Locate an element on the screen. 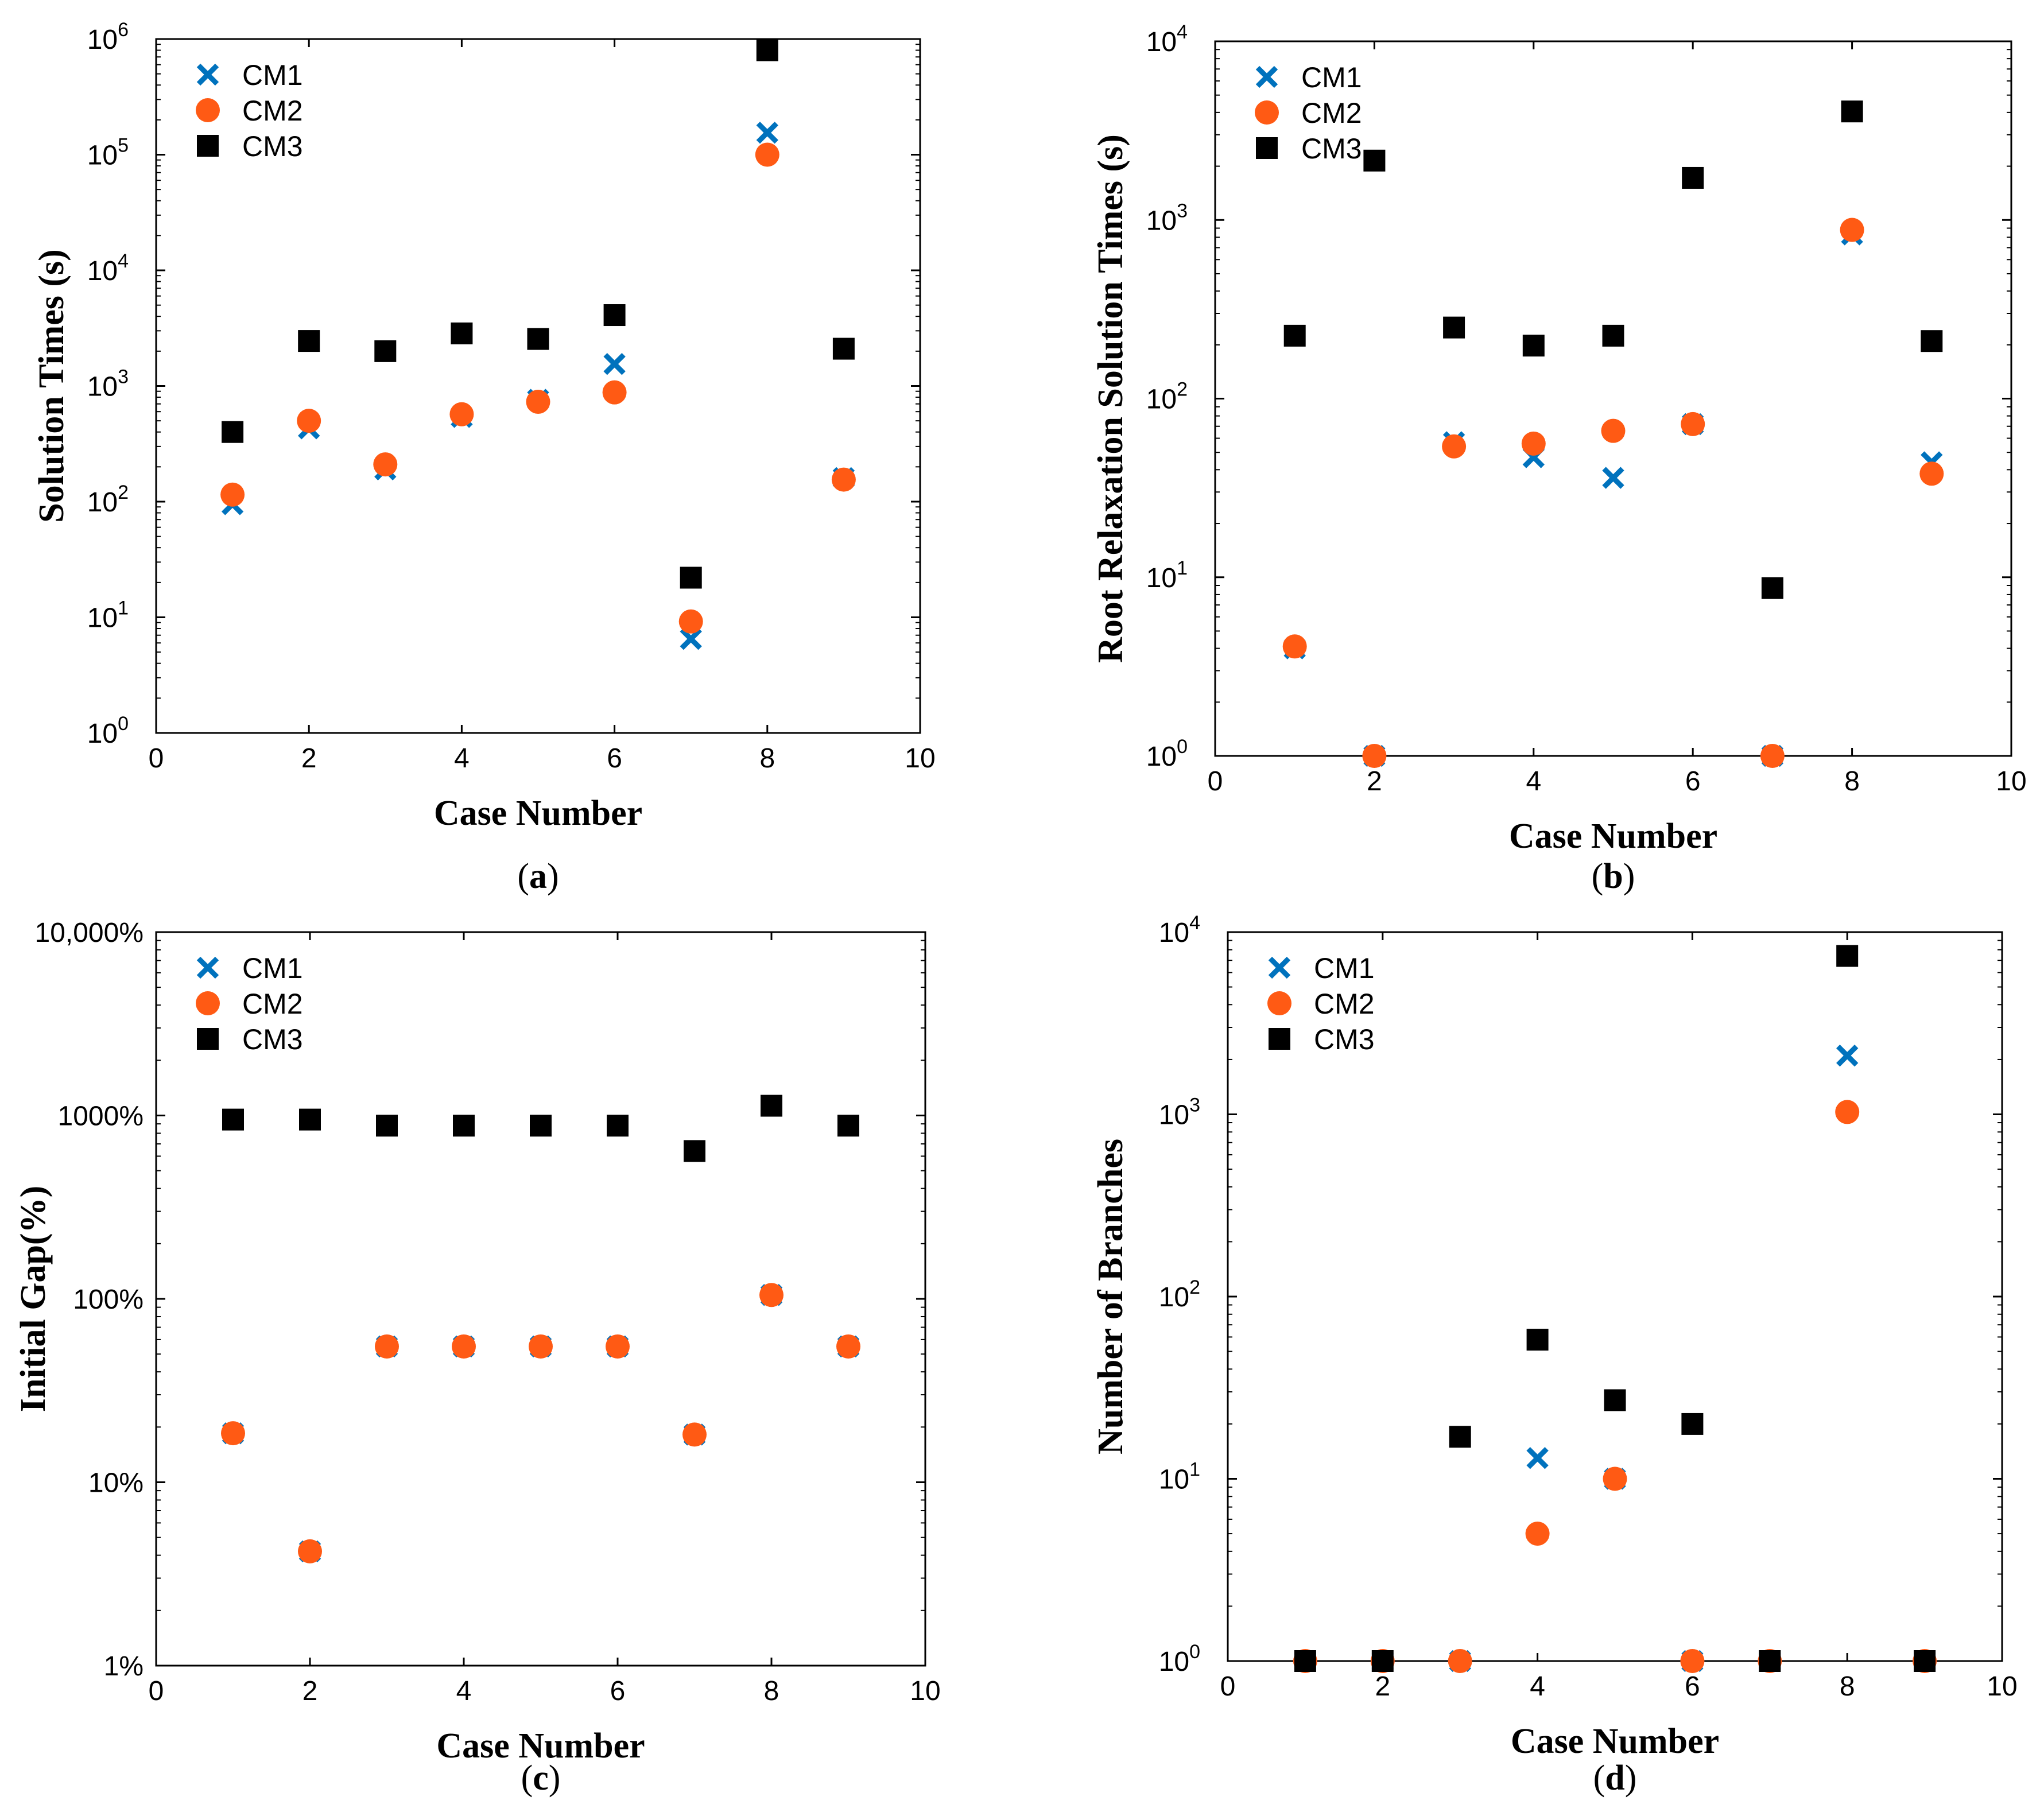  y-axis-title: Root Relaxation Solution Times (s) is located at coordinates (1111, 398).